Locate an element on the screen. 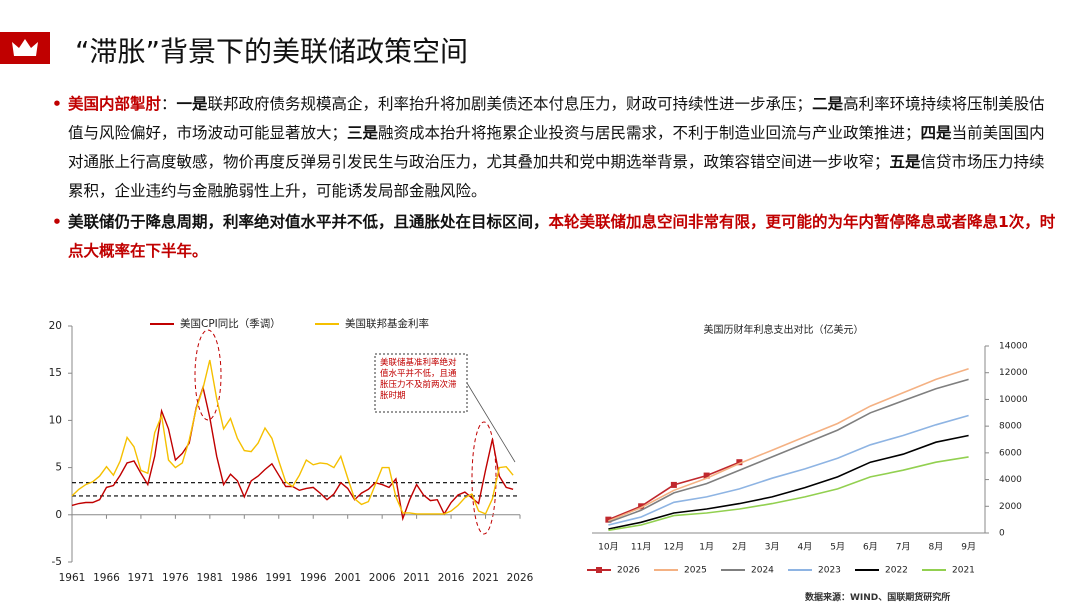  bullet-text: 一是 is located at coordinates (192, 104).